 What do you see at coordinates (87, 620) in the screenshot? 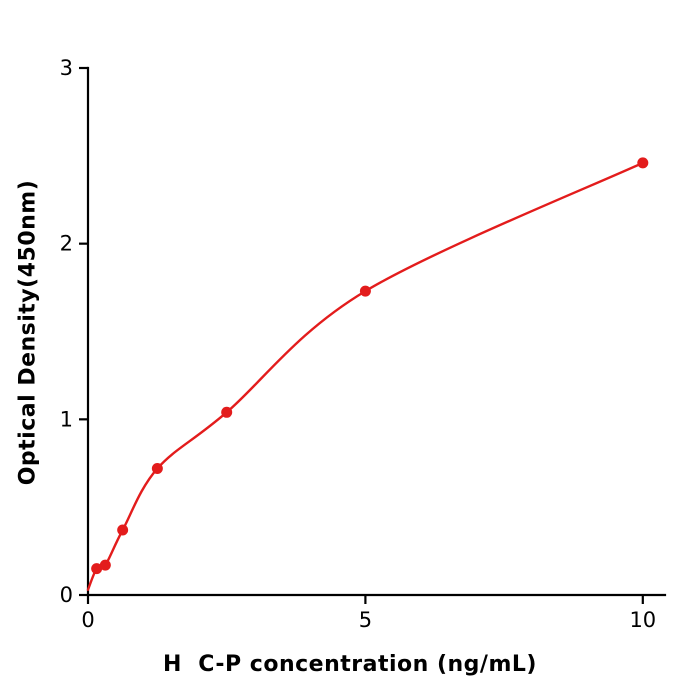
I see `x-tick-label: 0` at bounding box center [87, 620].